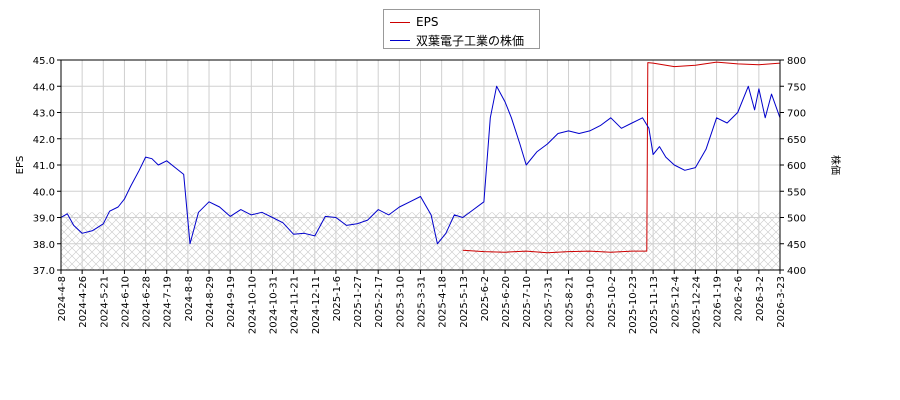 This screenshot has width=900, height=400. Describe the element at coordinates (570, 302) in the screenshot. I see `x-tick-label: 2025-8-21` at that location.